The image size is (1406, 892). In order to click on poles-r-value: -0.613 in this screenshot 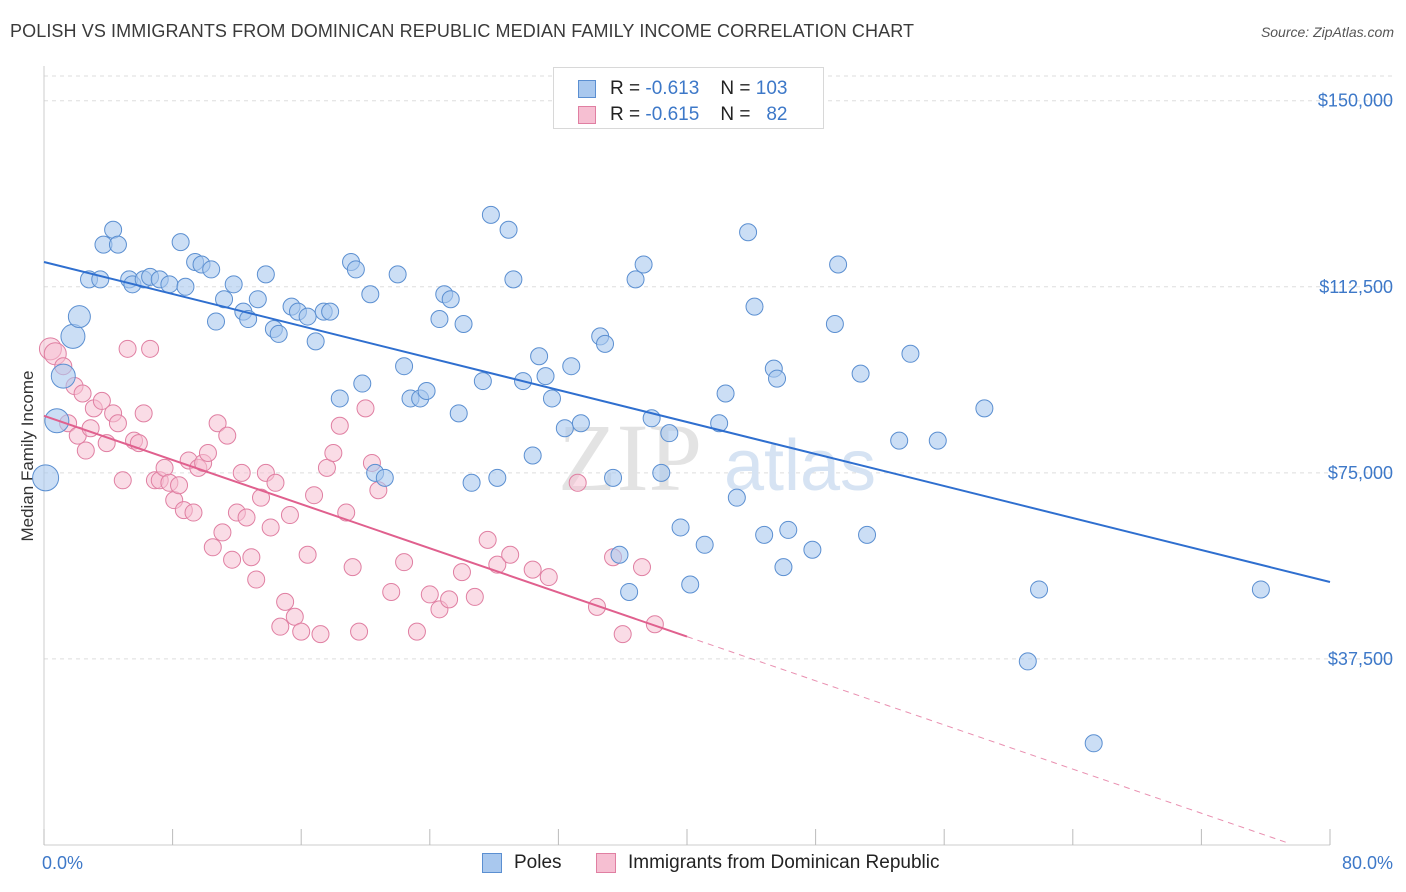, I will do `click(672, 88)`.